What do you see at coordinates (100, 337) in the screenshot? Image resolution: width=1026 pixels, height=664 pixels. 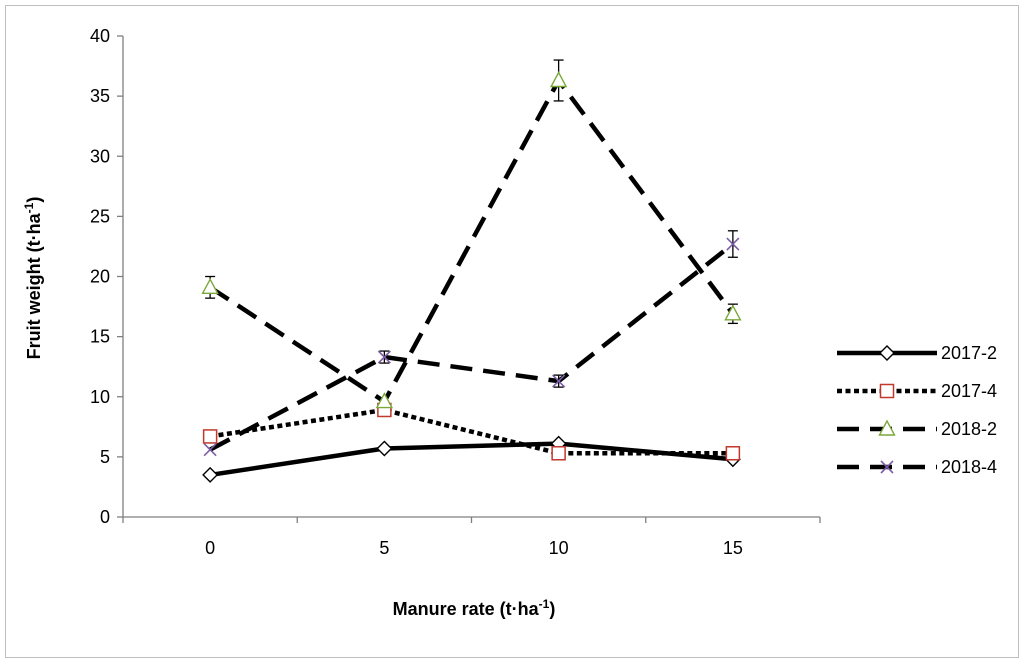 I see `y-tick-label: 15` at bounding box center [100, 337].